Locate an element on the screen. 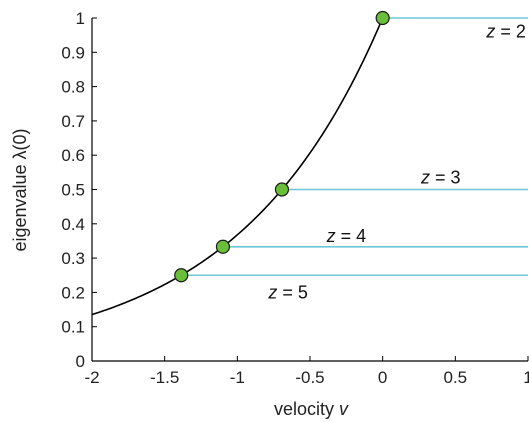 This screenshot has height=422, width=529. y-tick-label: 1 is located at coordinates (80, 18).